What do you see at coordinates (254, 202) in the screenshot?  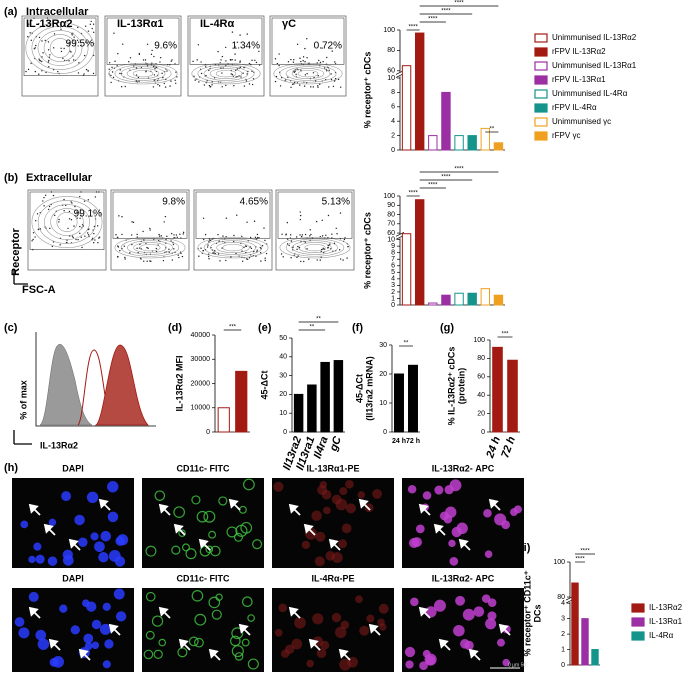 I see `flow-percent: 4.65%` at bounding box center [254, 202].